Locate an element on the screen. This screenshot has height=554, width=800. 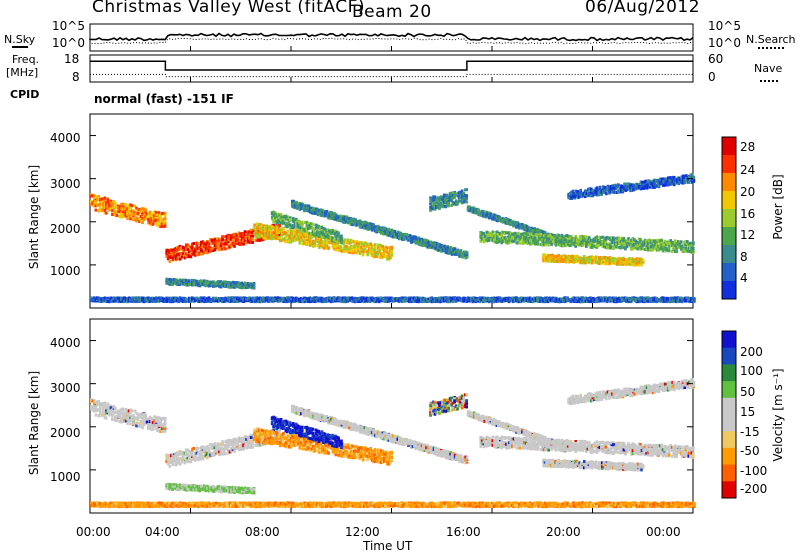
velocity-ytick-1000: 1000 is located at coordinates (65, 477).